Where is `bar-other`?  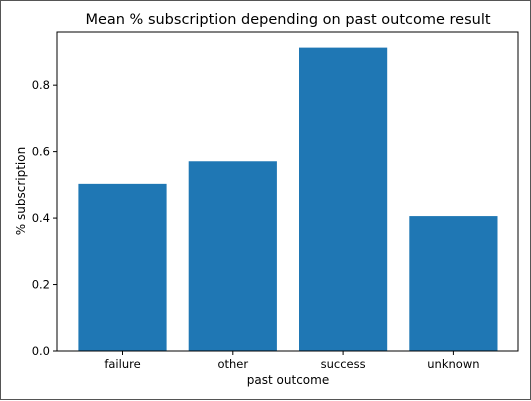 bar-other is located at coordinates (232, 256).